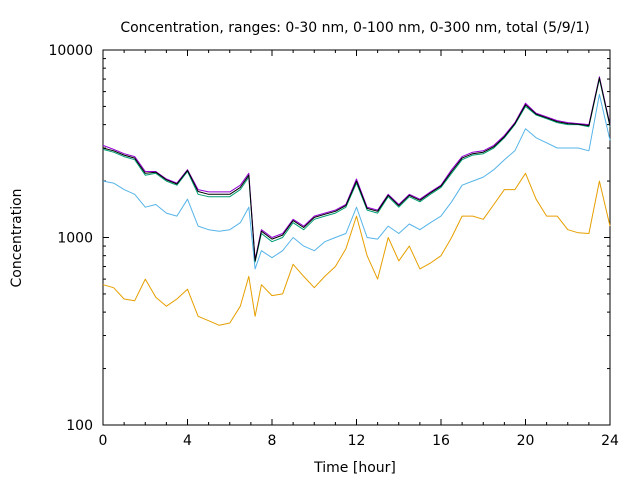 The width and height of the screenshot is (640, 480). Describe the element at coordinates (526, 441) in the screenshot. I see `x-tick-label: 20` at that location.